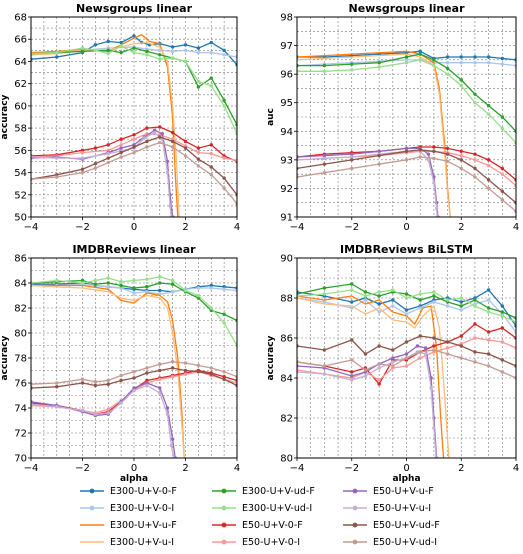 Image resolution: width=523 pixels, height=554 pixels. Describe the element at coordinates (20, 459) in the screenshot. I see `y-tick-label: 70` at that location.